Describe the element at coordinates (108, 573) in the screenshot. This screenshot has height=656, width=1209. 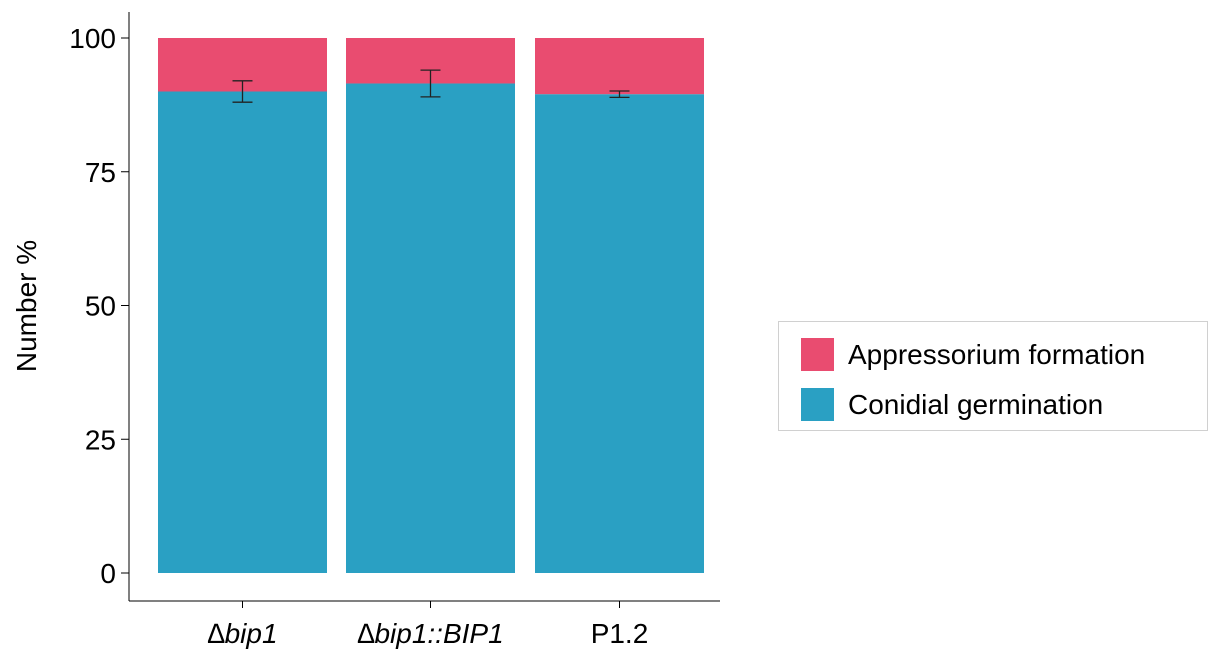
I see `y-tick-label-0: 0` at that location.